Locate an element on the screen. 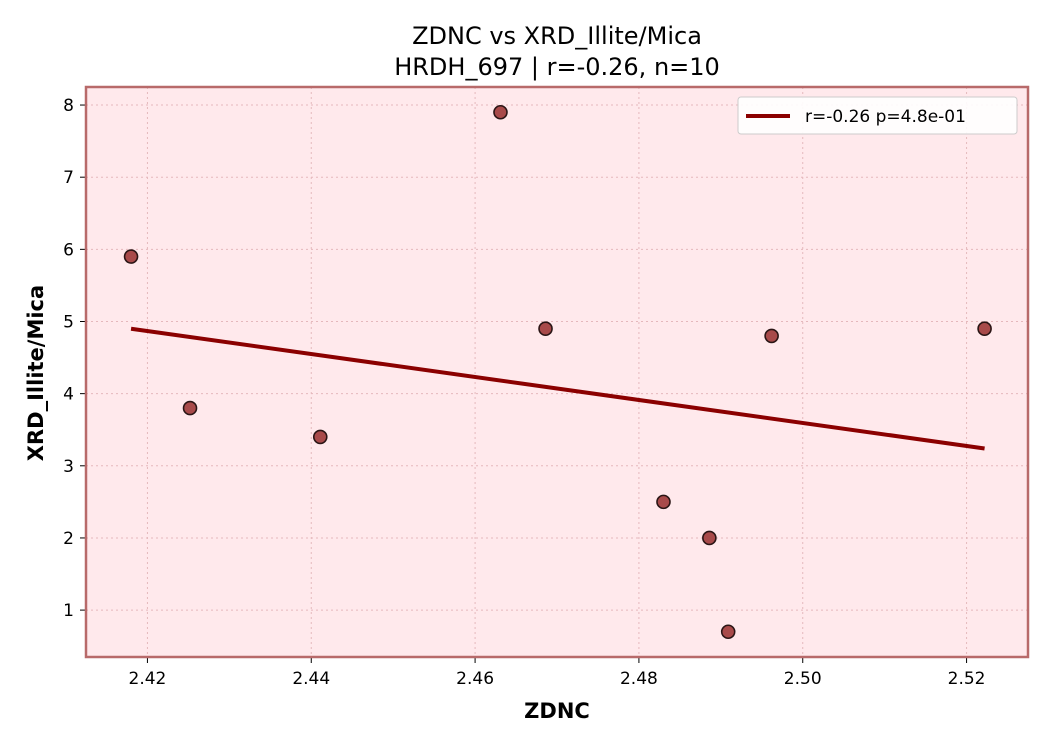 This screenshot has height=750, width=1050. fit-line-layer is located at coordinates (557, 388).